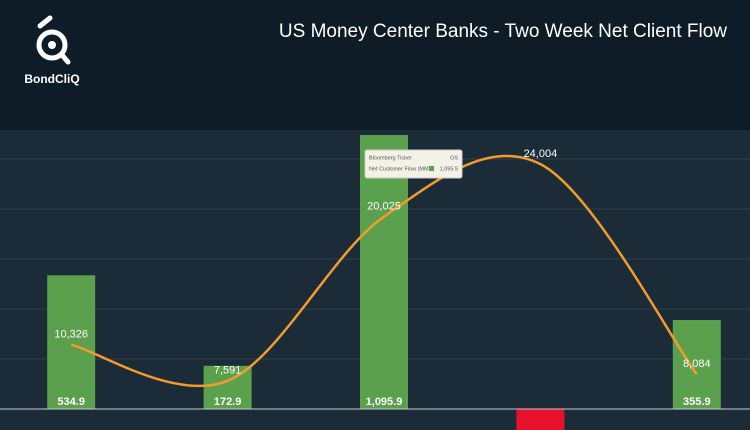  Describe the element at coordinates (228, 371) in the screenshot. I see `line-value-label: 7,591` at that location.